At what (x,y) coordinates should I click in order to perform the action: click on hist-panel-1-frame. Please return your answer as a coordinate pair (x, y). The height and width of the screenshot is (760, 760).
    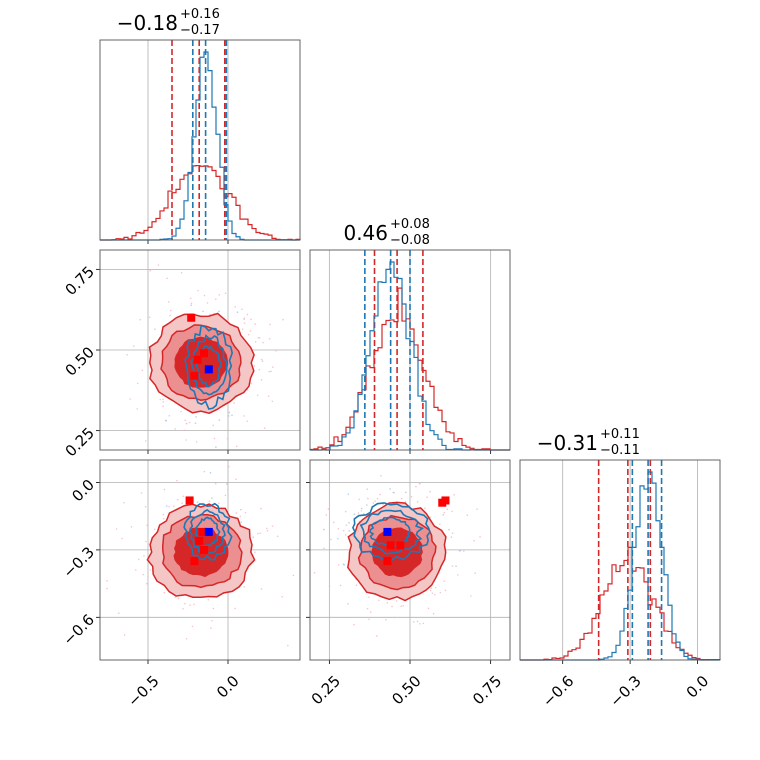
    Looking at the image, I should click on (410, 350).